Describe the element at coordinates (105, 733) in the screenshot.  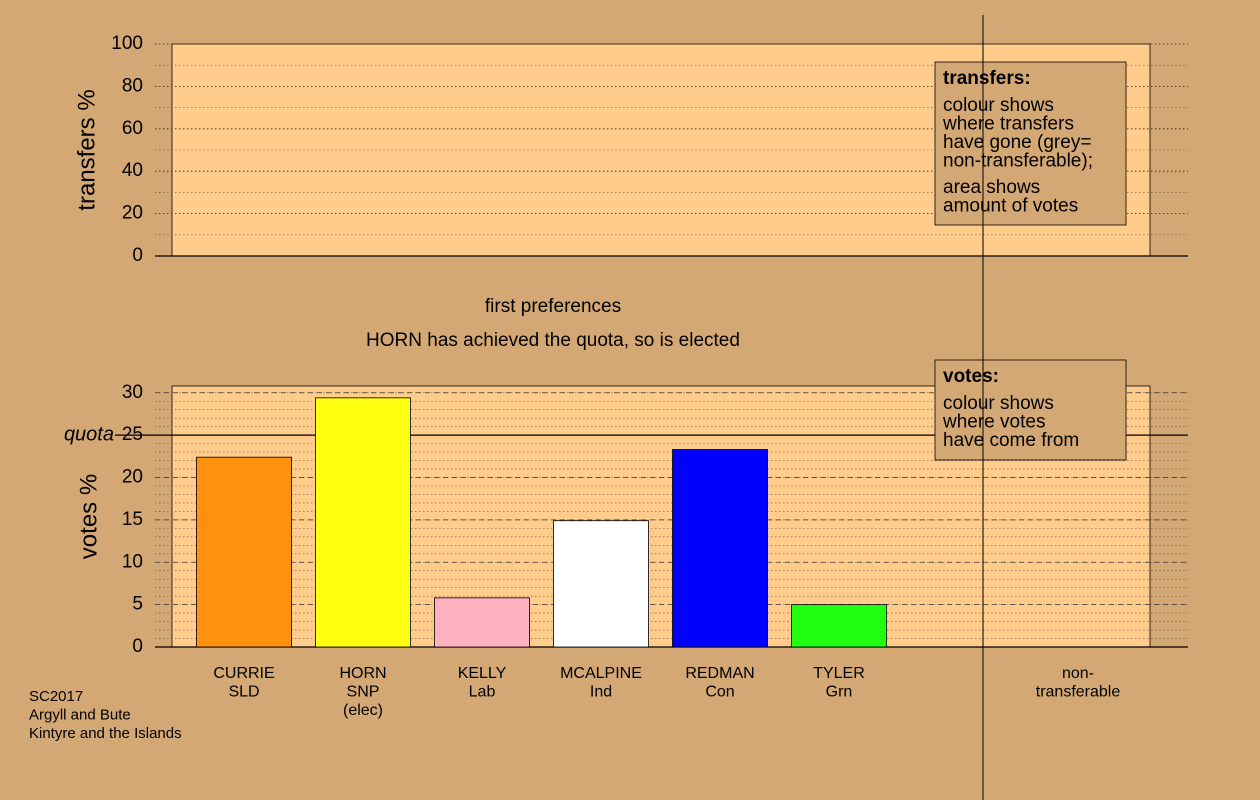
I see `footer-text: Kintyre and the Islands` at that location.